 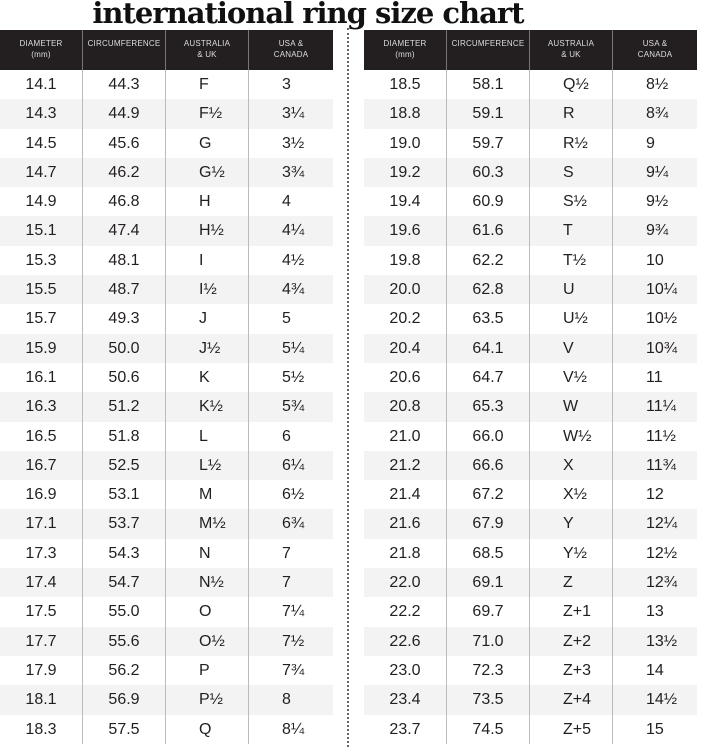 I want to click on cell-circumference: 64.1, so click(x=488, y=348).